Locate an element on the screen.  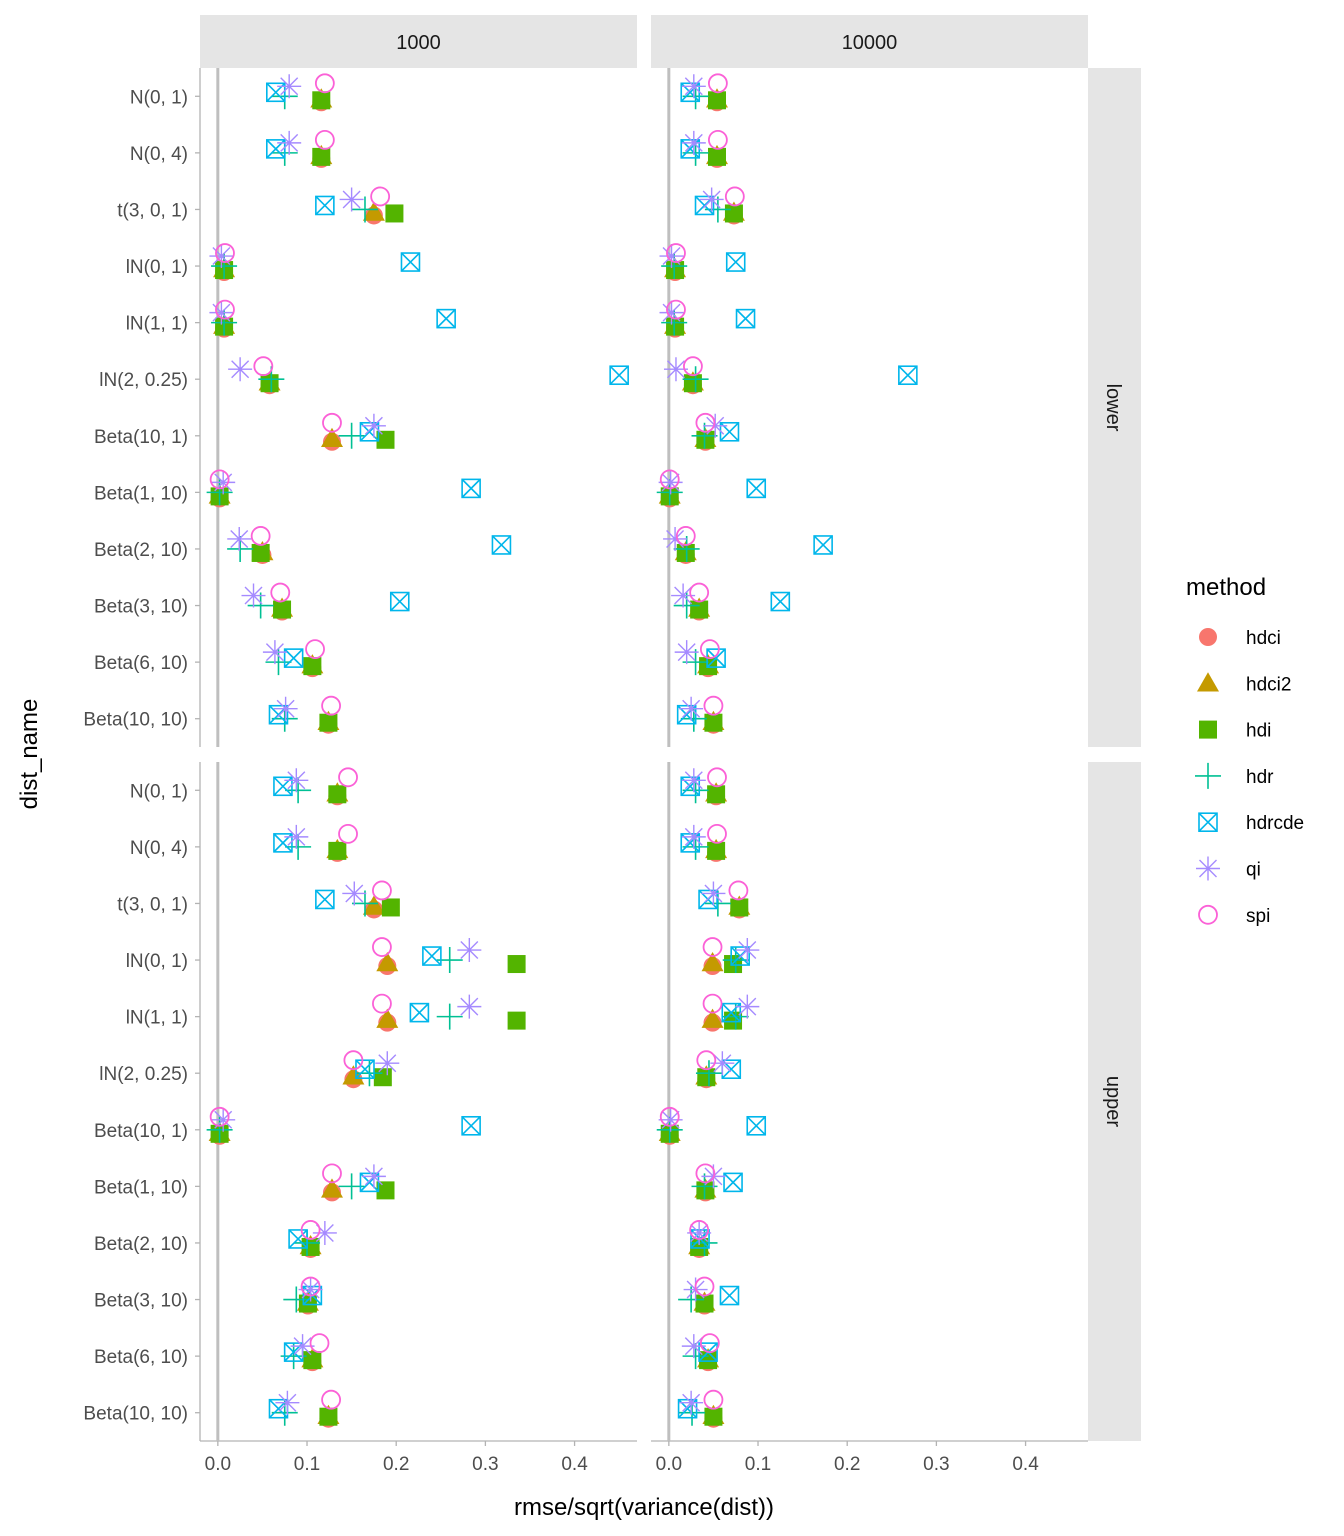
legend-title: method is located at coordinates (1226, 587).